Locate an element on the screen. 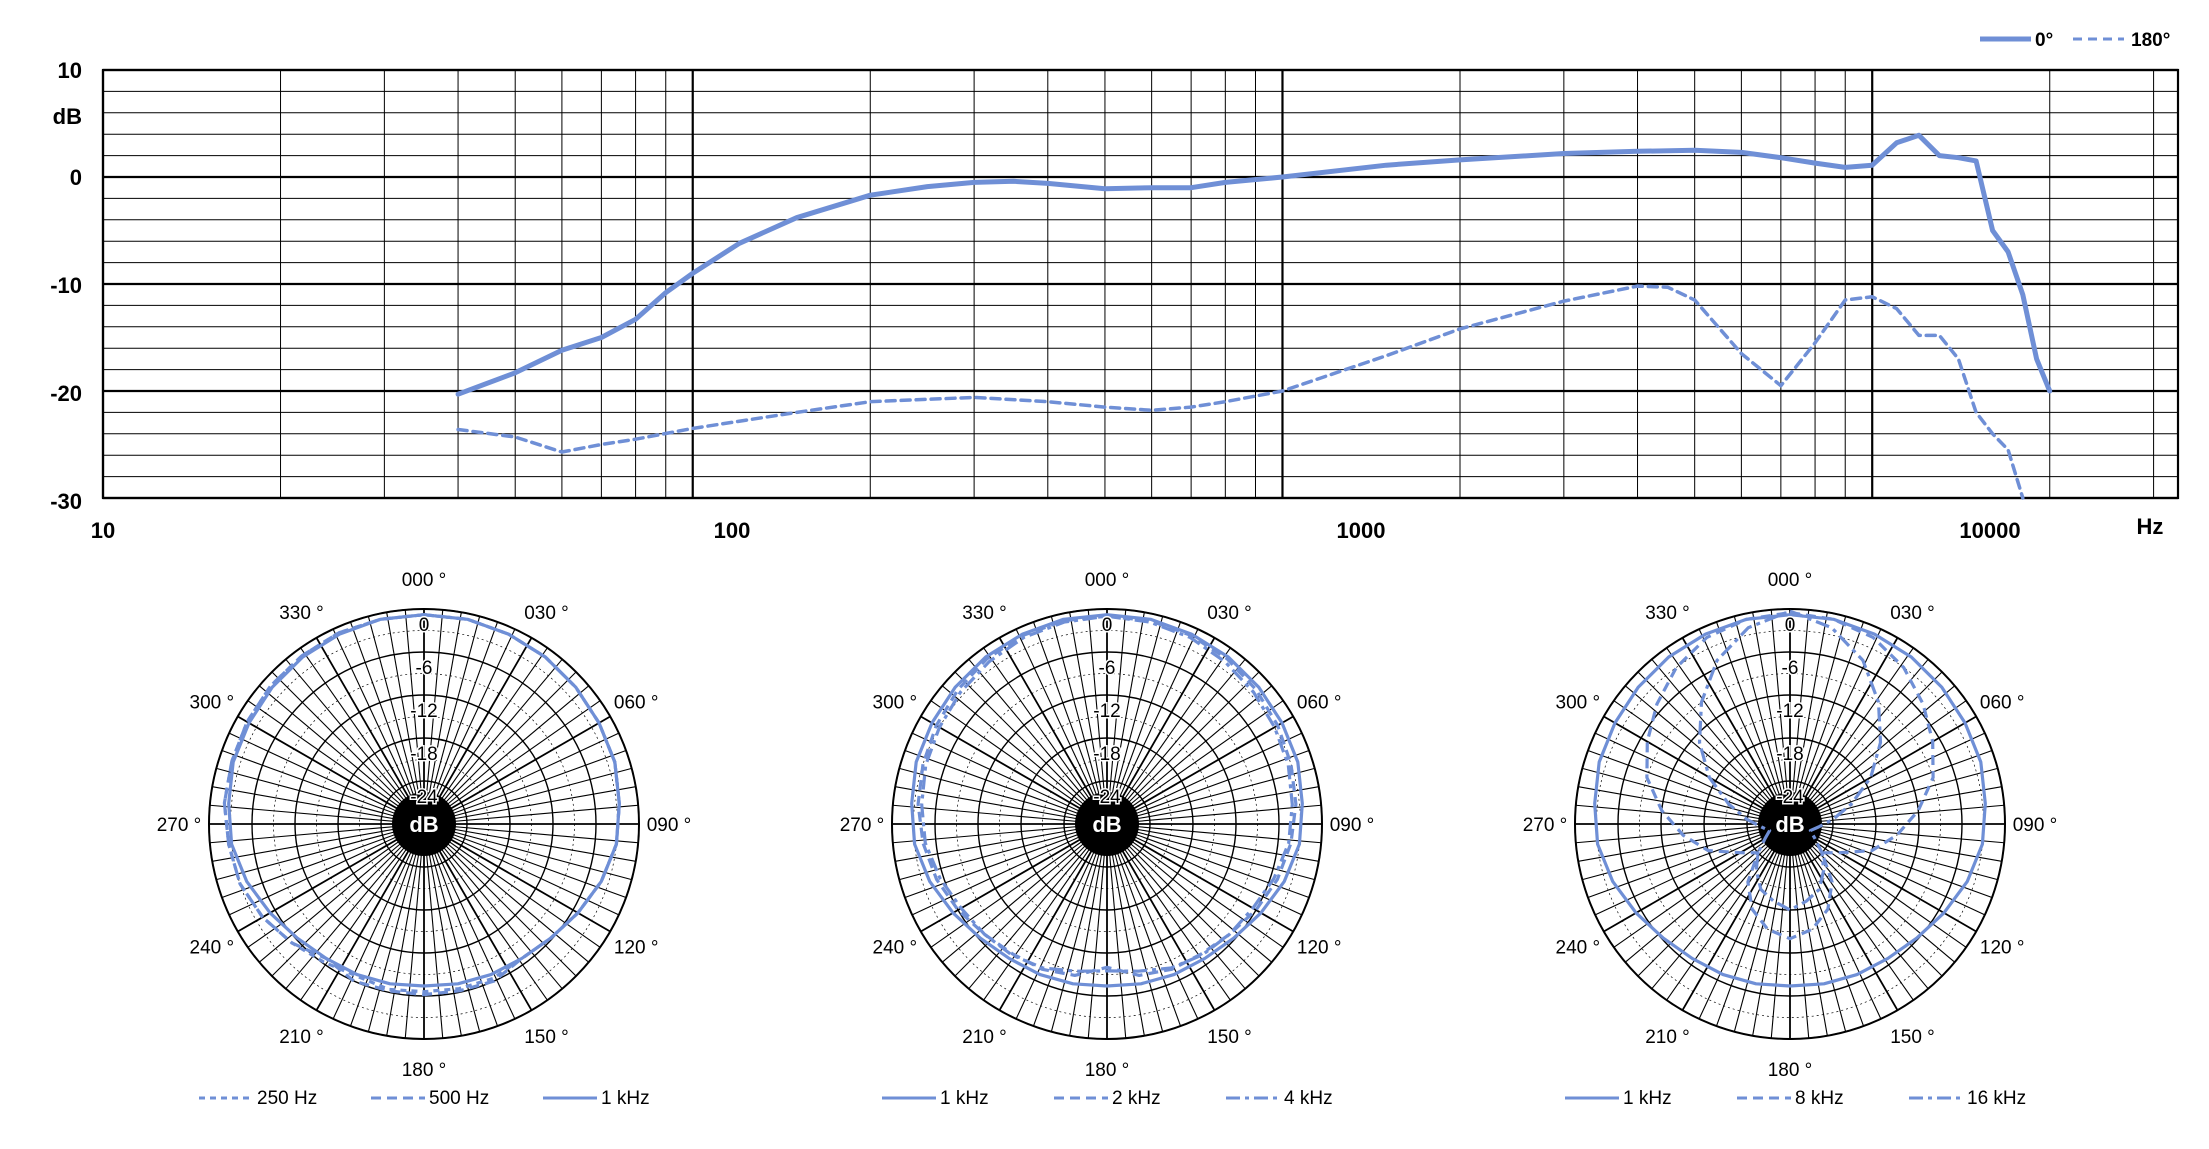 The width and height of the screenshot is (2209, 1149). polar-grid is located at coordinates (1107, 824).